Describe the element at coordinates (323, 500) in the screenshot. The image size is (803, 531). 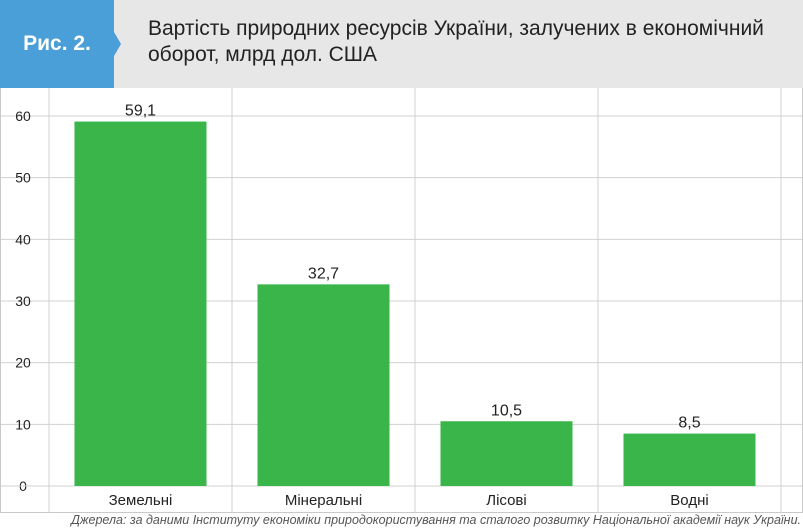
I see `x-tick-label: Мінеральні` at that location.